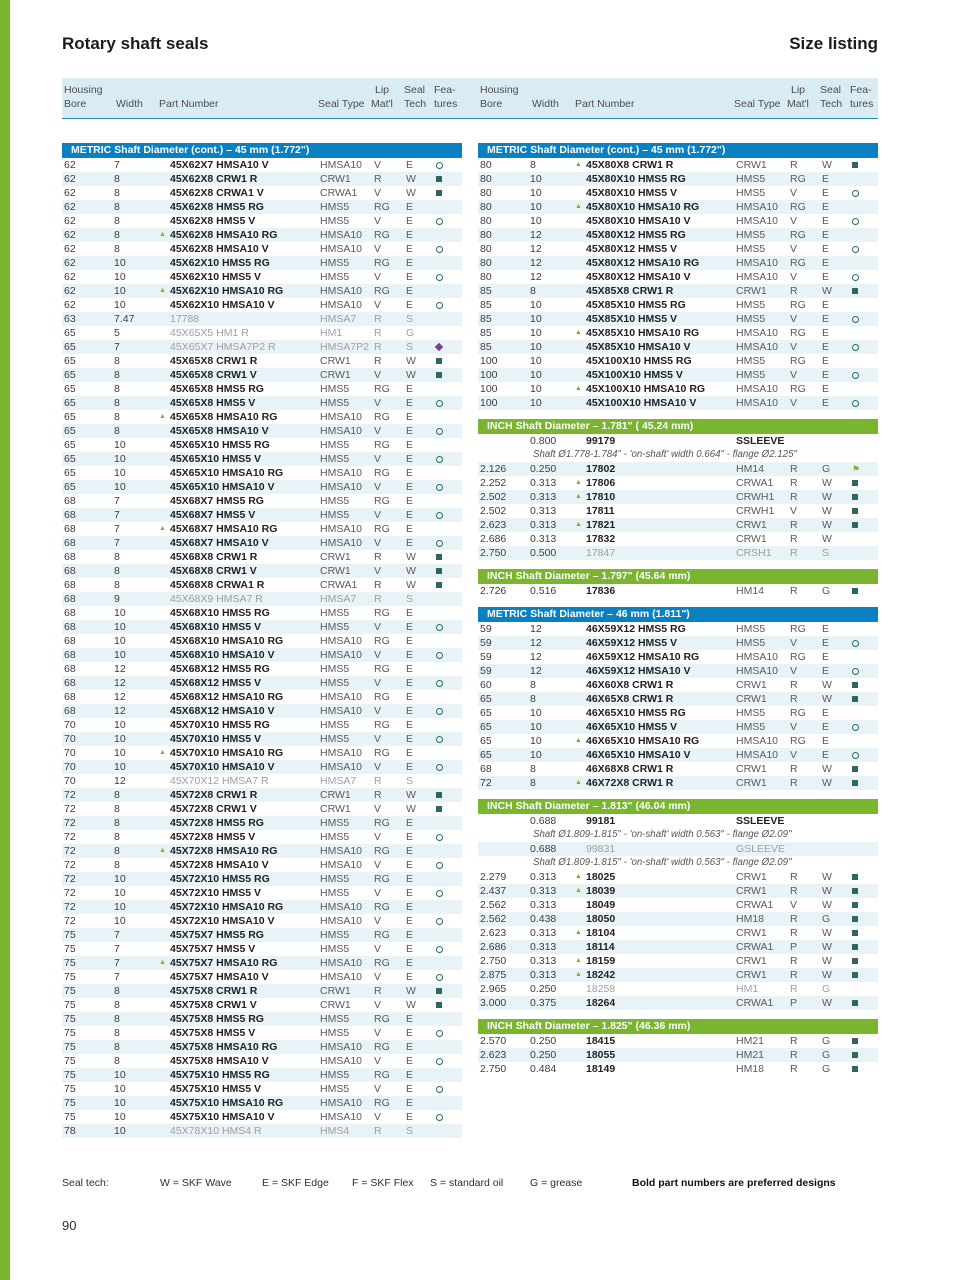  Describe the element at coordinates (262, 487) in the screenshot. I see `table-row: 65 10 45X65X10 HMSA10 V HMSA10 V E` at that location.